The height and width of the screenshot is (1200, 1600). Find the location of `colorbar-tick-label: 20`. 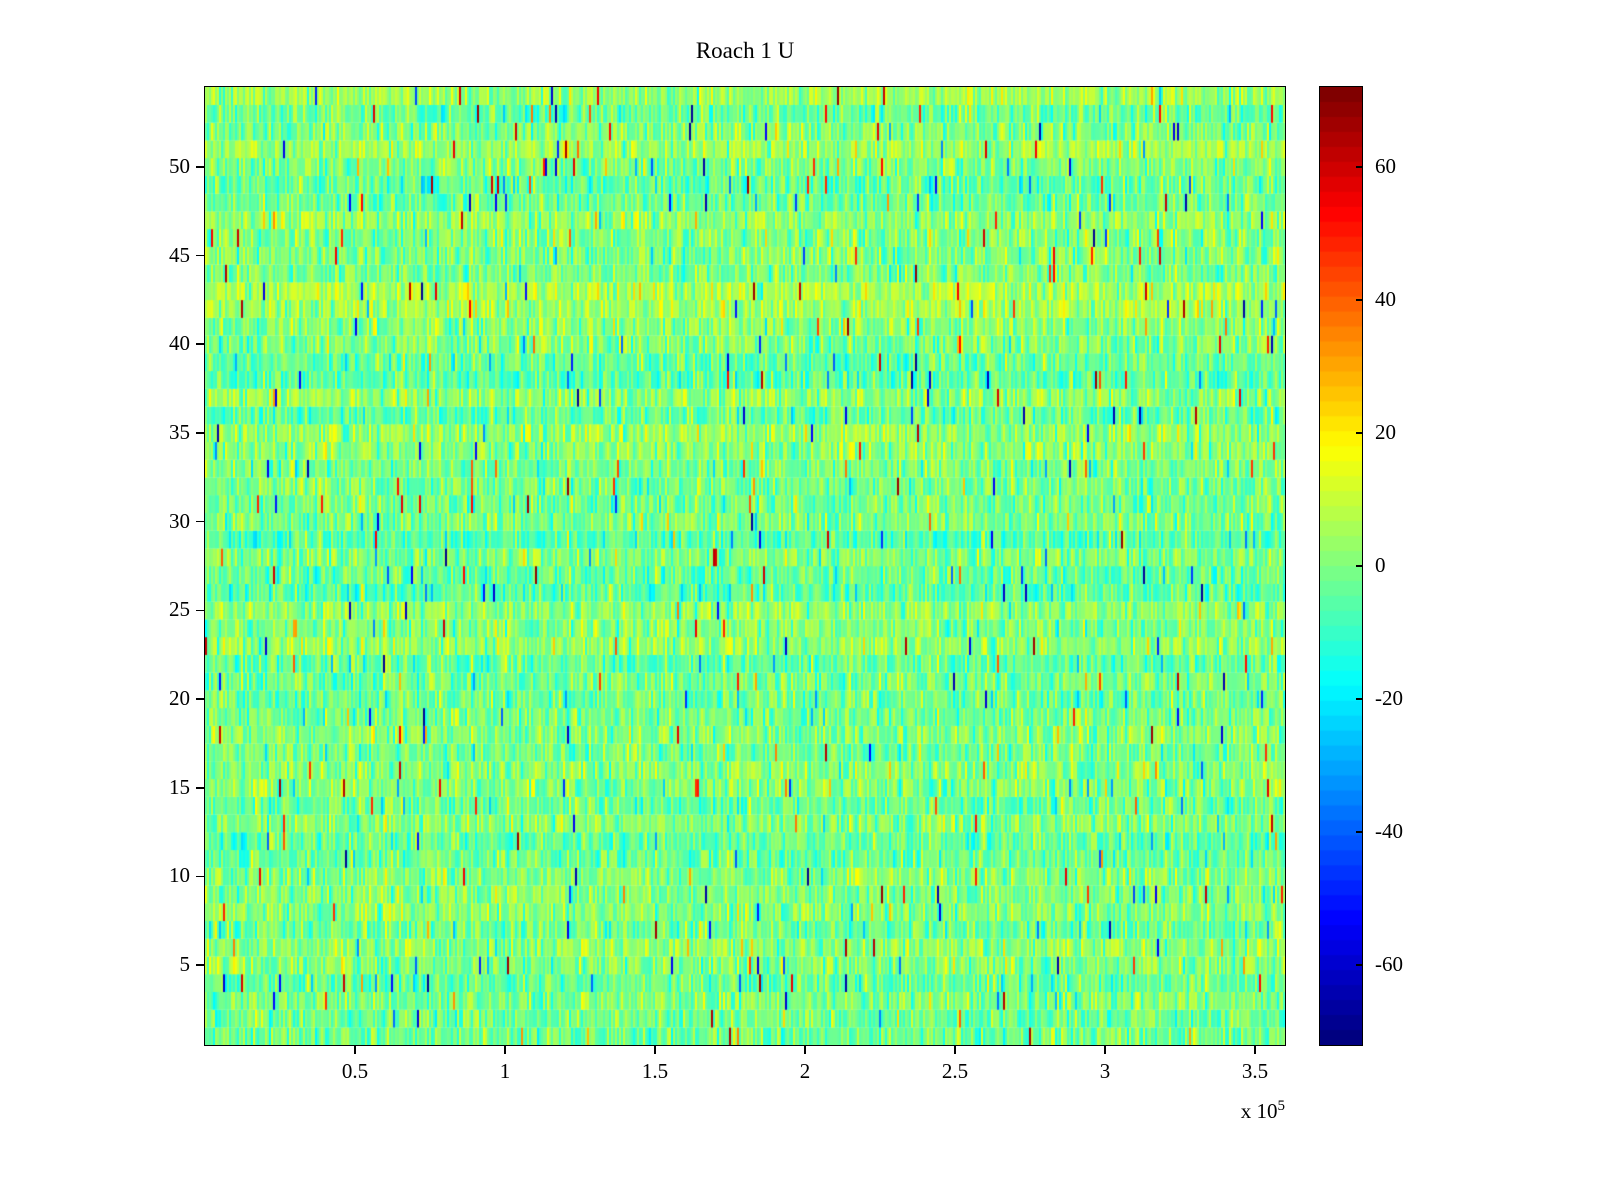

colorbar-tick-label: 20 is located at coordinates (1385, 431).